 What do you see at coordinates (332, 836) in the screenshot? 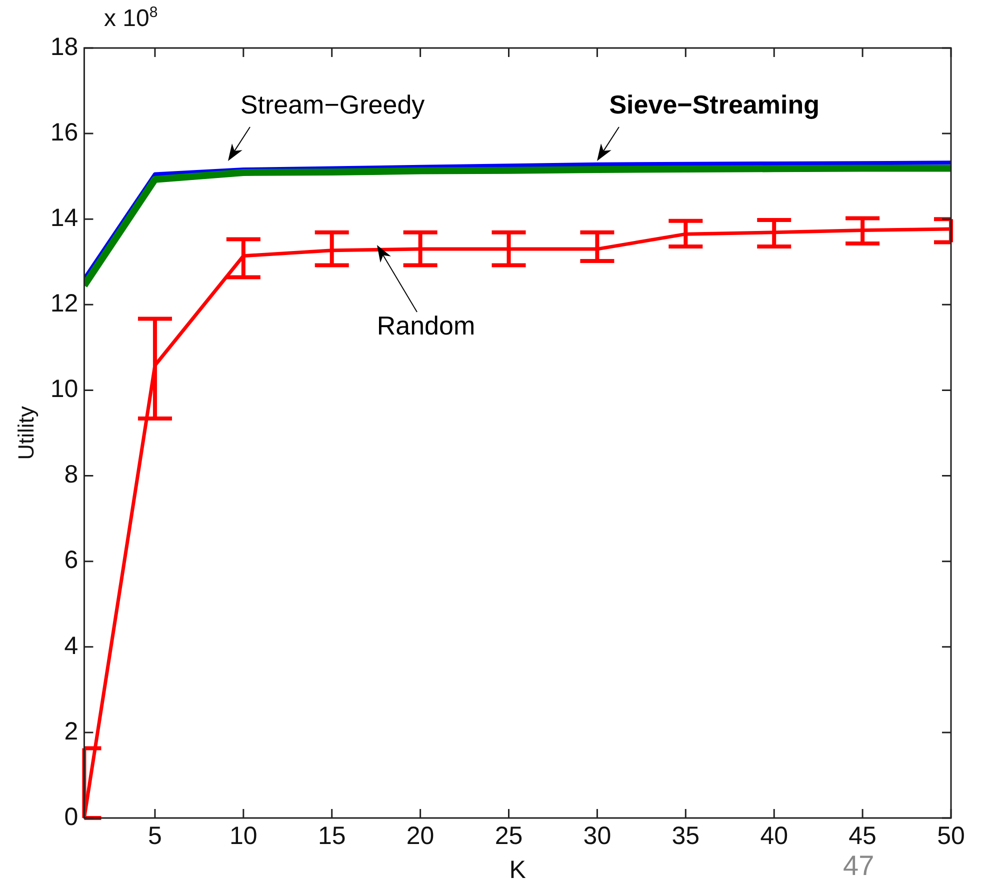
I see `x-tick-label: 15` at bounding box center [332, 836].